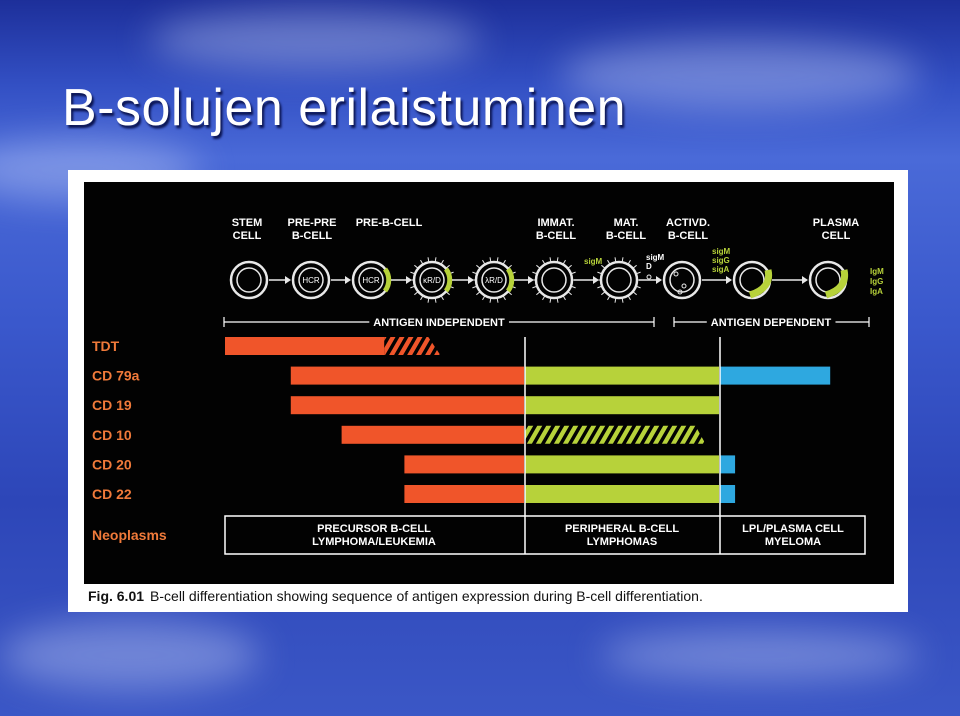  I want to click on marker-label: CD 19, so click(112, 405).